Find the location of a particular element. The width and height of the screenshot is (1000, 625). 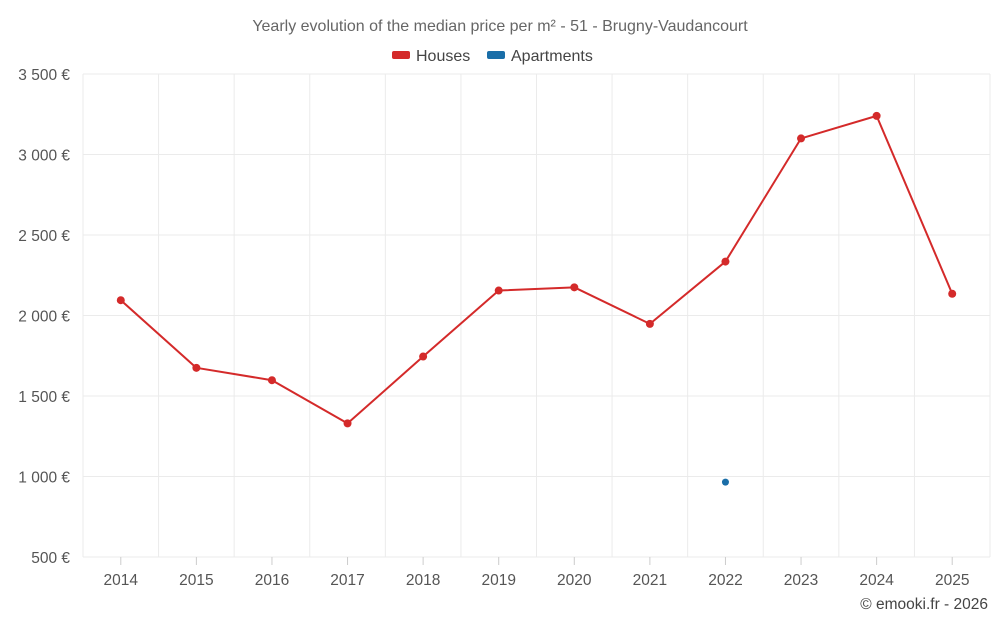

x-tick-label: 2017 is located at coordinates (347, 580).